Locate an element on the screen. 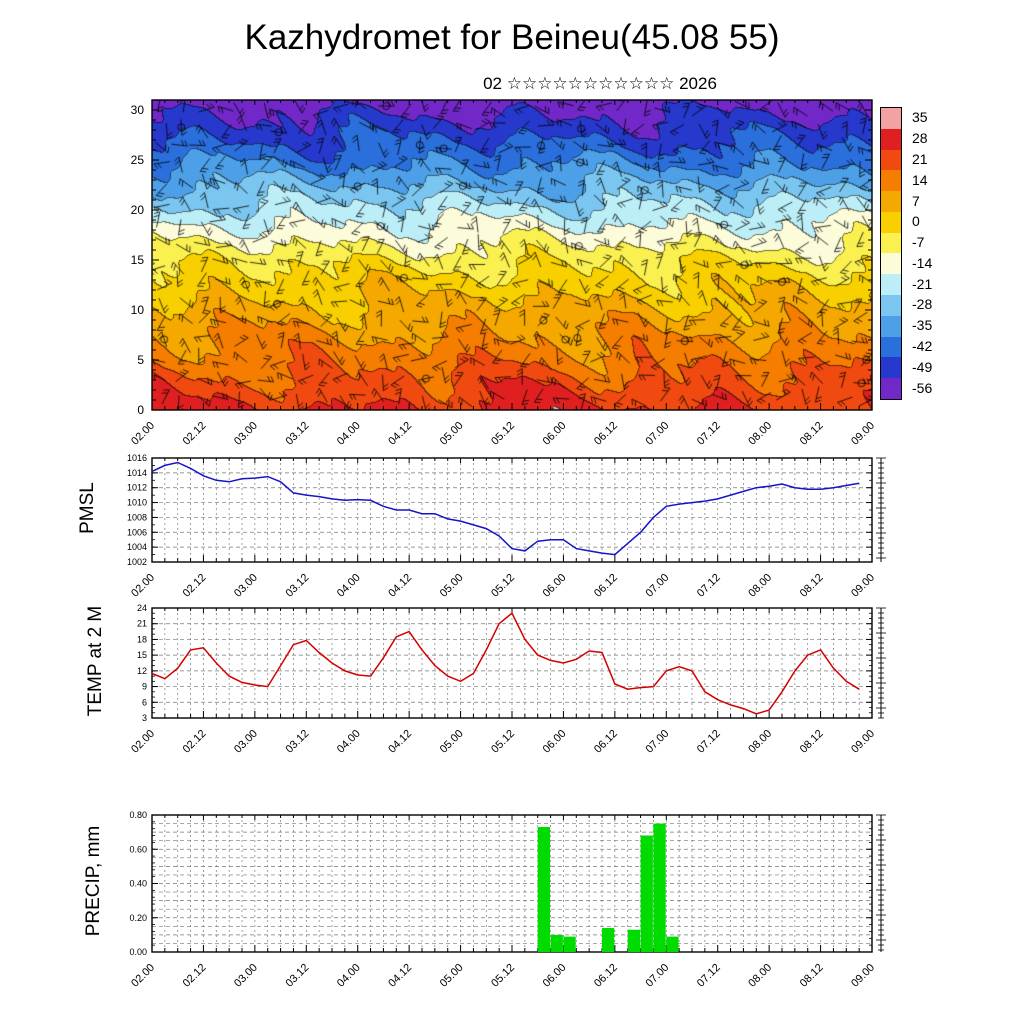 The width and height of the screenshot is (1024, 1024). colorbar-label: 21 is located at coordinates (920, 158).